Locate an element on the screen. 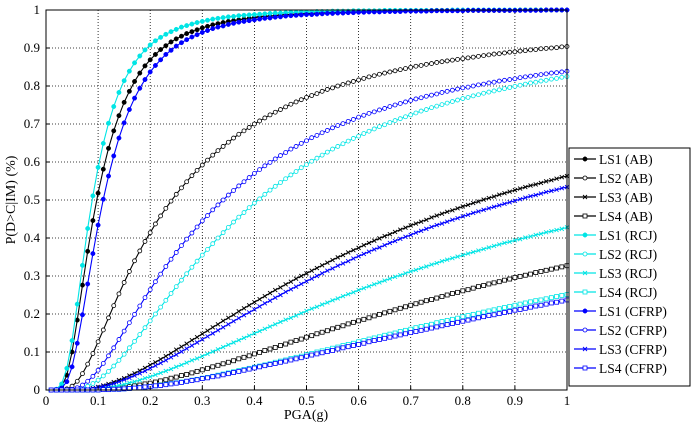 The height and width of the screenshot is (427, 695). legend-item: LS2 (RCJ) is located at coordinates (615, 254).